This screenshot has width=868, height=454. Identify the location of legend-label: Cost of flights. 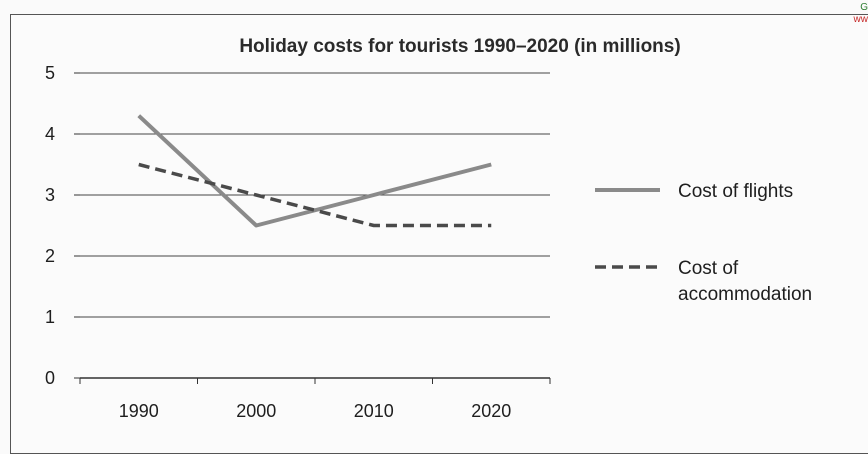
(735, 191).